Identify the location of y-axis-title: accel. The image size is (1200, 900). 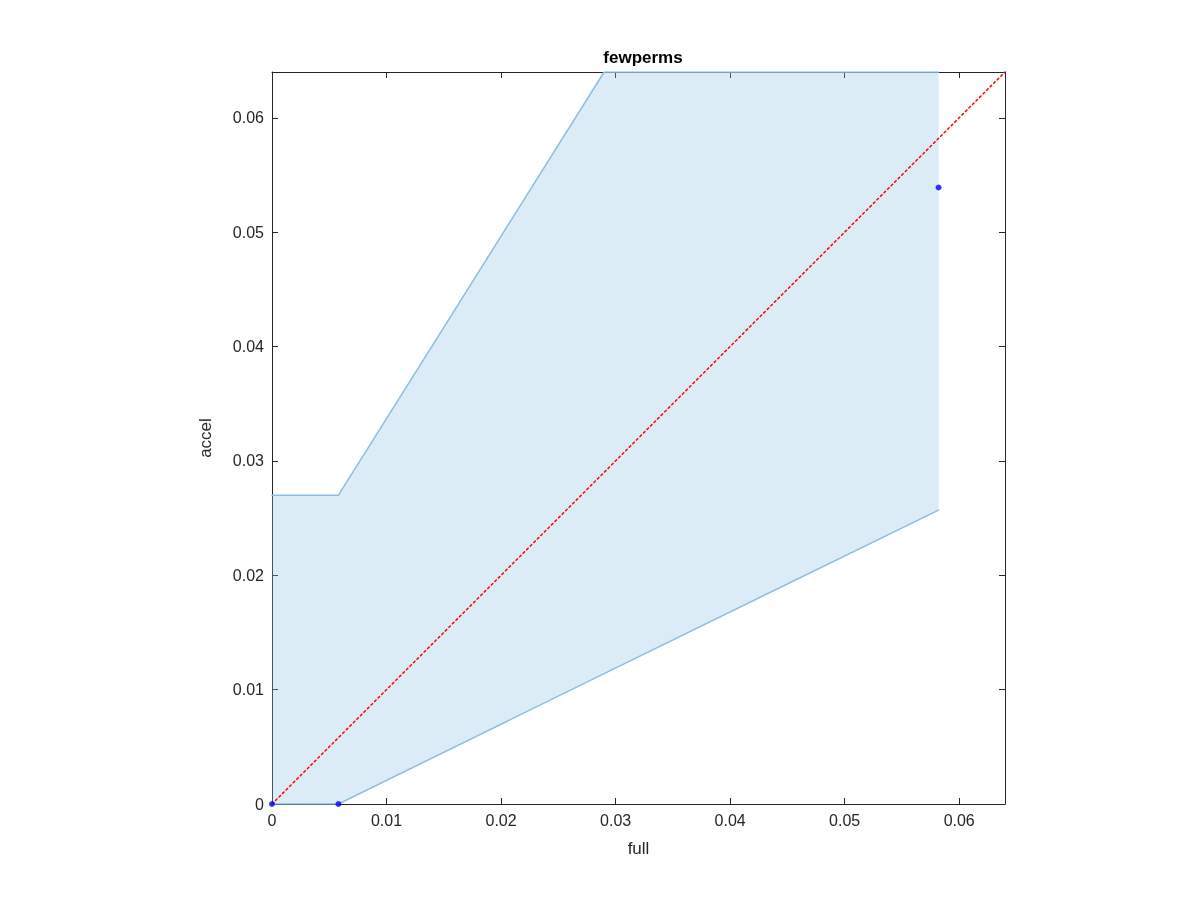
(205, 438).